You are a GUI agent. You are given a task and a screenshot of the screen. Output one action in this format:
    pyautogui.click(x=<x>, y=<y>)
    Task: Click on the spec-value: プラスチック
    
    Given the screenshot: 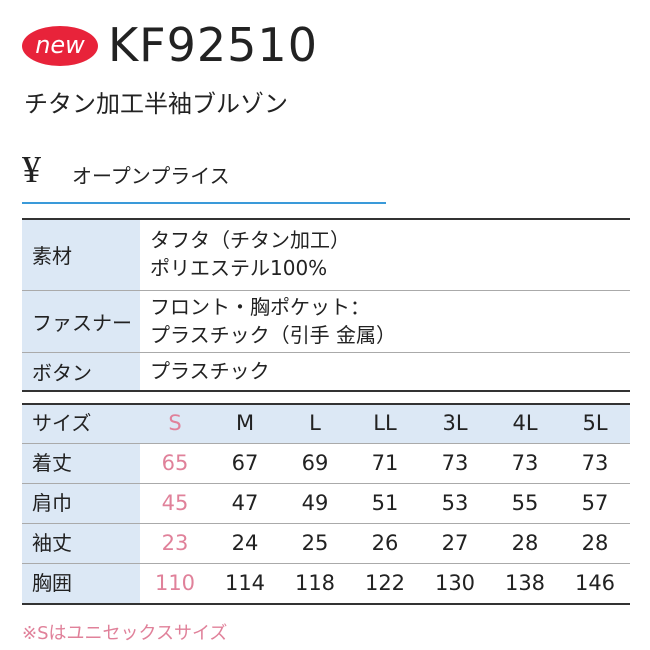 What is the action you would take?
    pyautogui.click(x=210, y=371)
    